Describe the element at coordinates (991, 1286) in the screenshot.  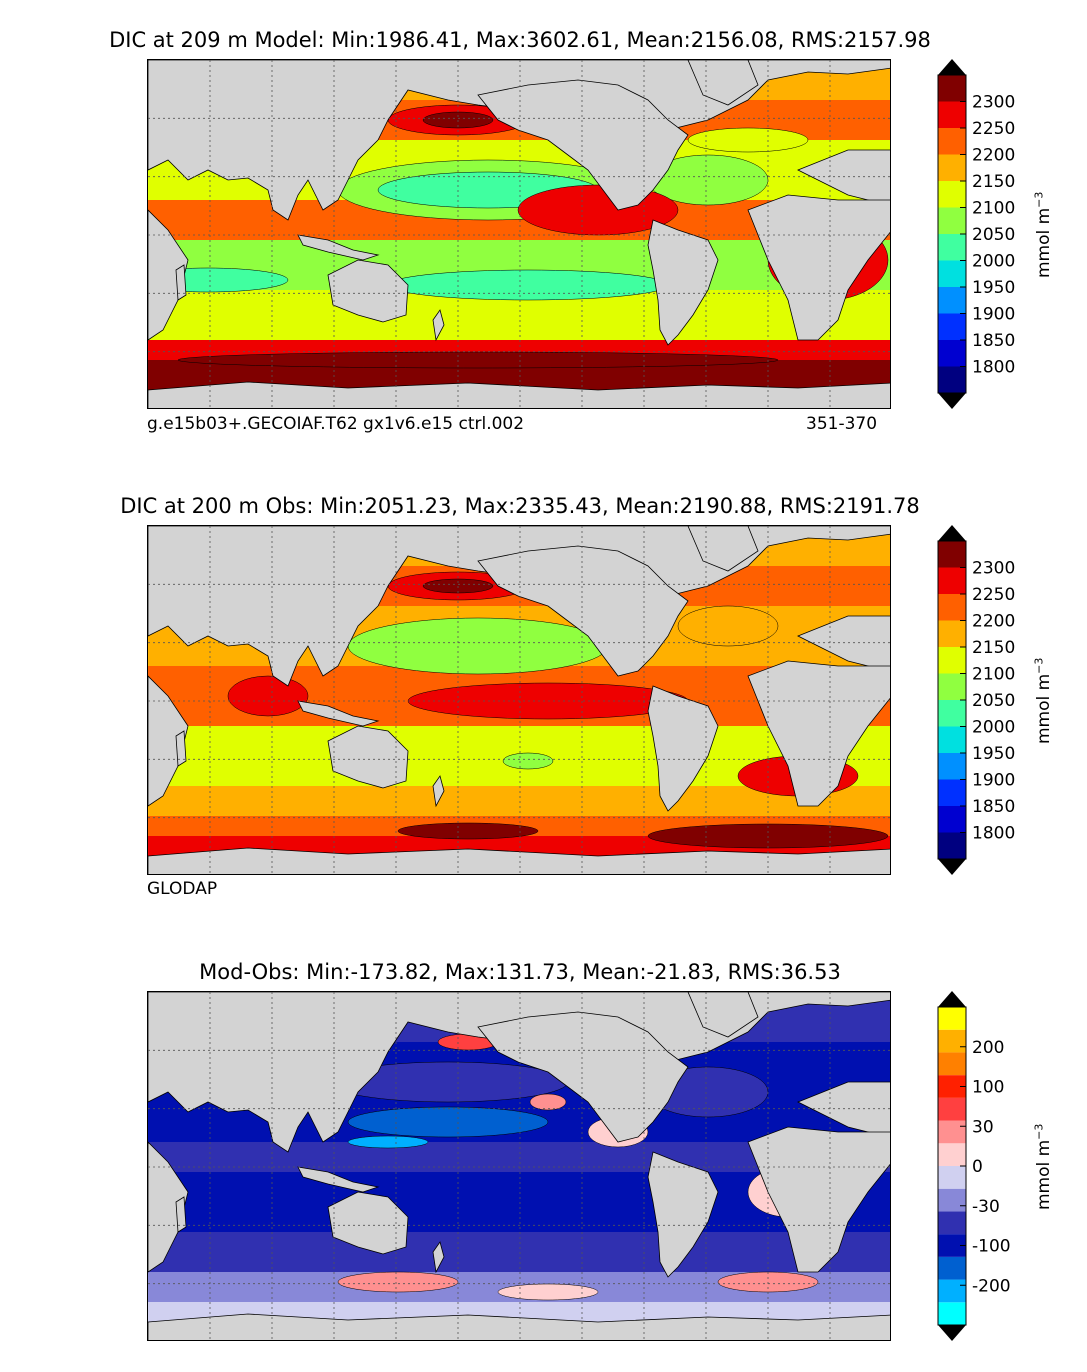
I see `colorbar-tick-label: -200` at that location.